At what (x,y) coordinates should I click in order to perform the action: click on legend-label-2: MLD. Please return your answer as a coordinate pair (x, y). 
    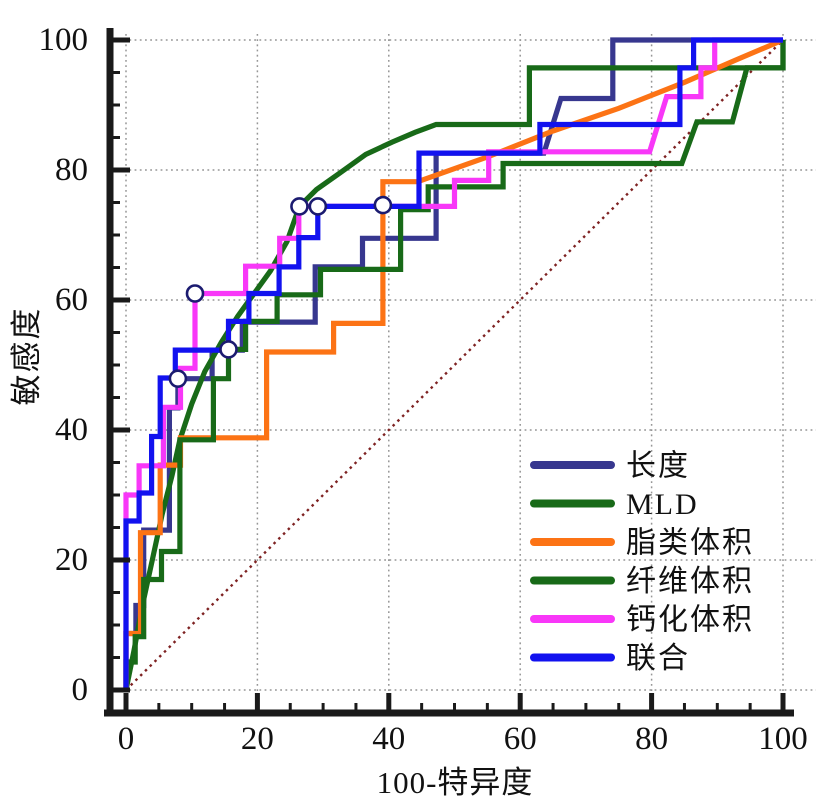
    Looking at the image, I should click on (662, 504).